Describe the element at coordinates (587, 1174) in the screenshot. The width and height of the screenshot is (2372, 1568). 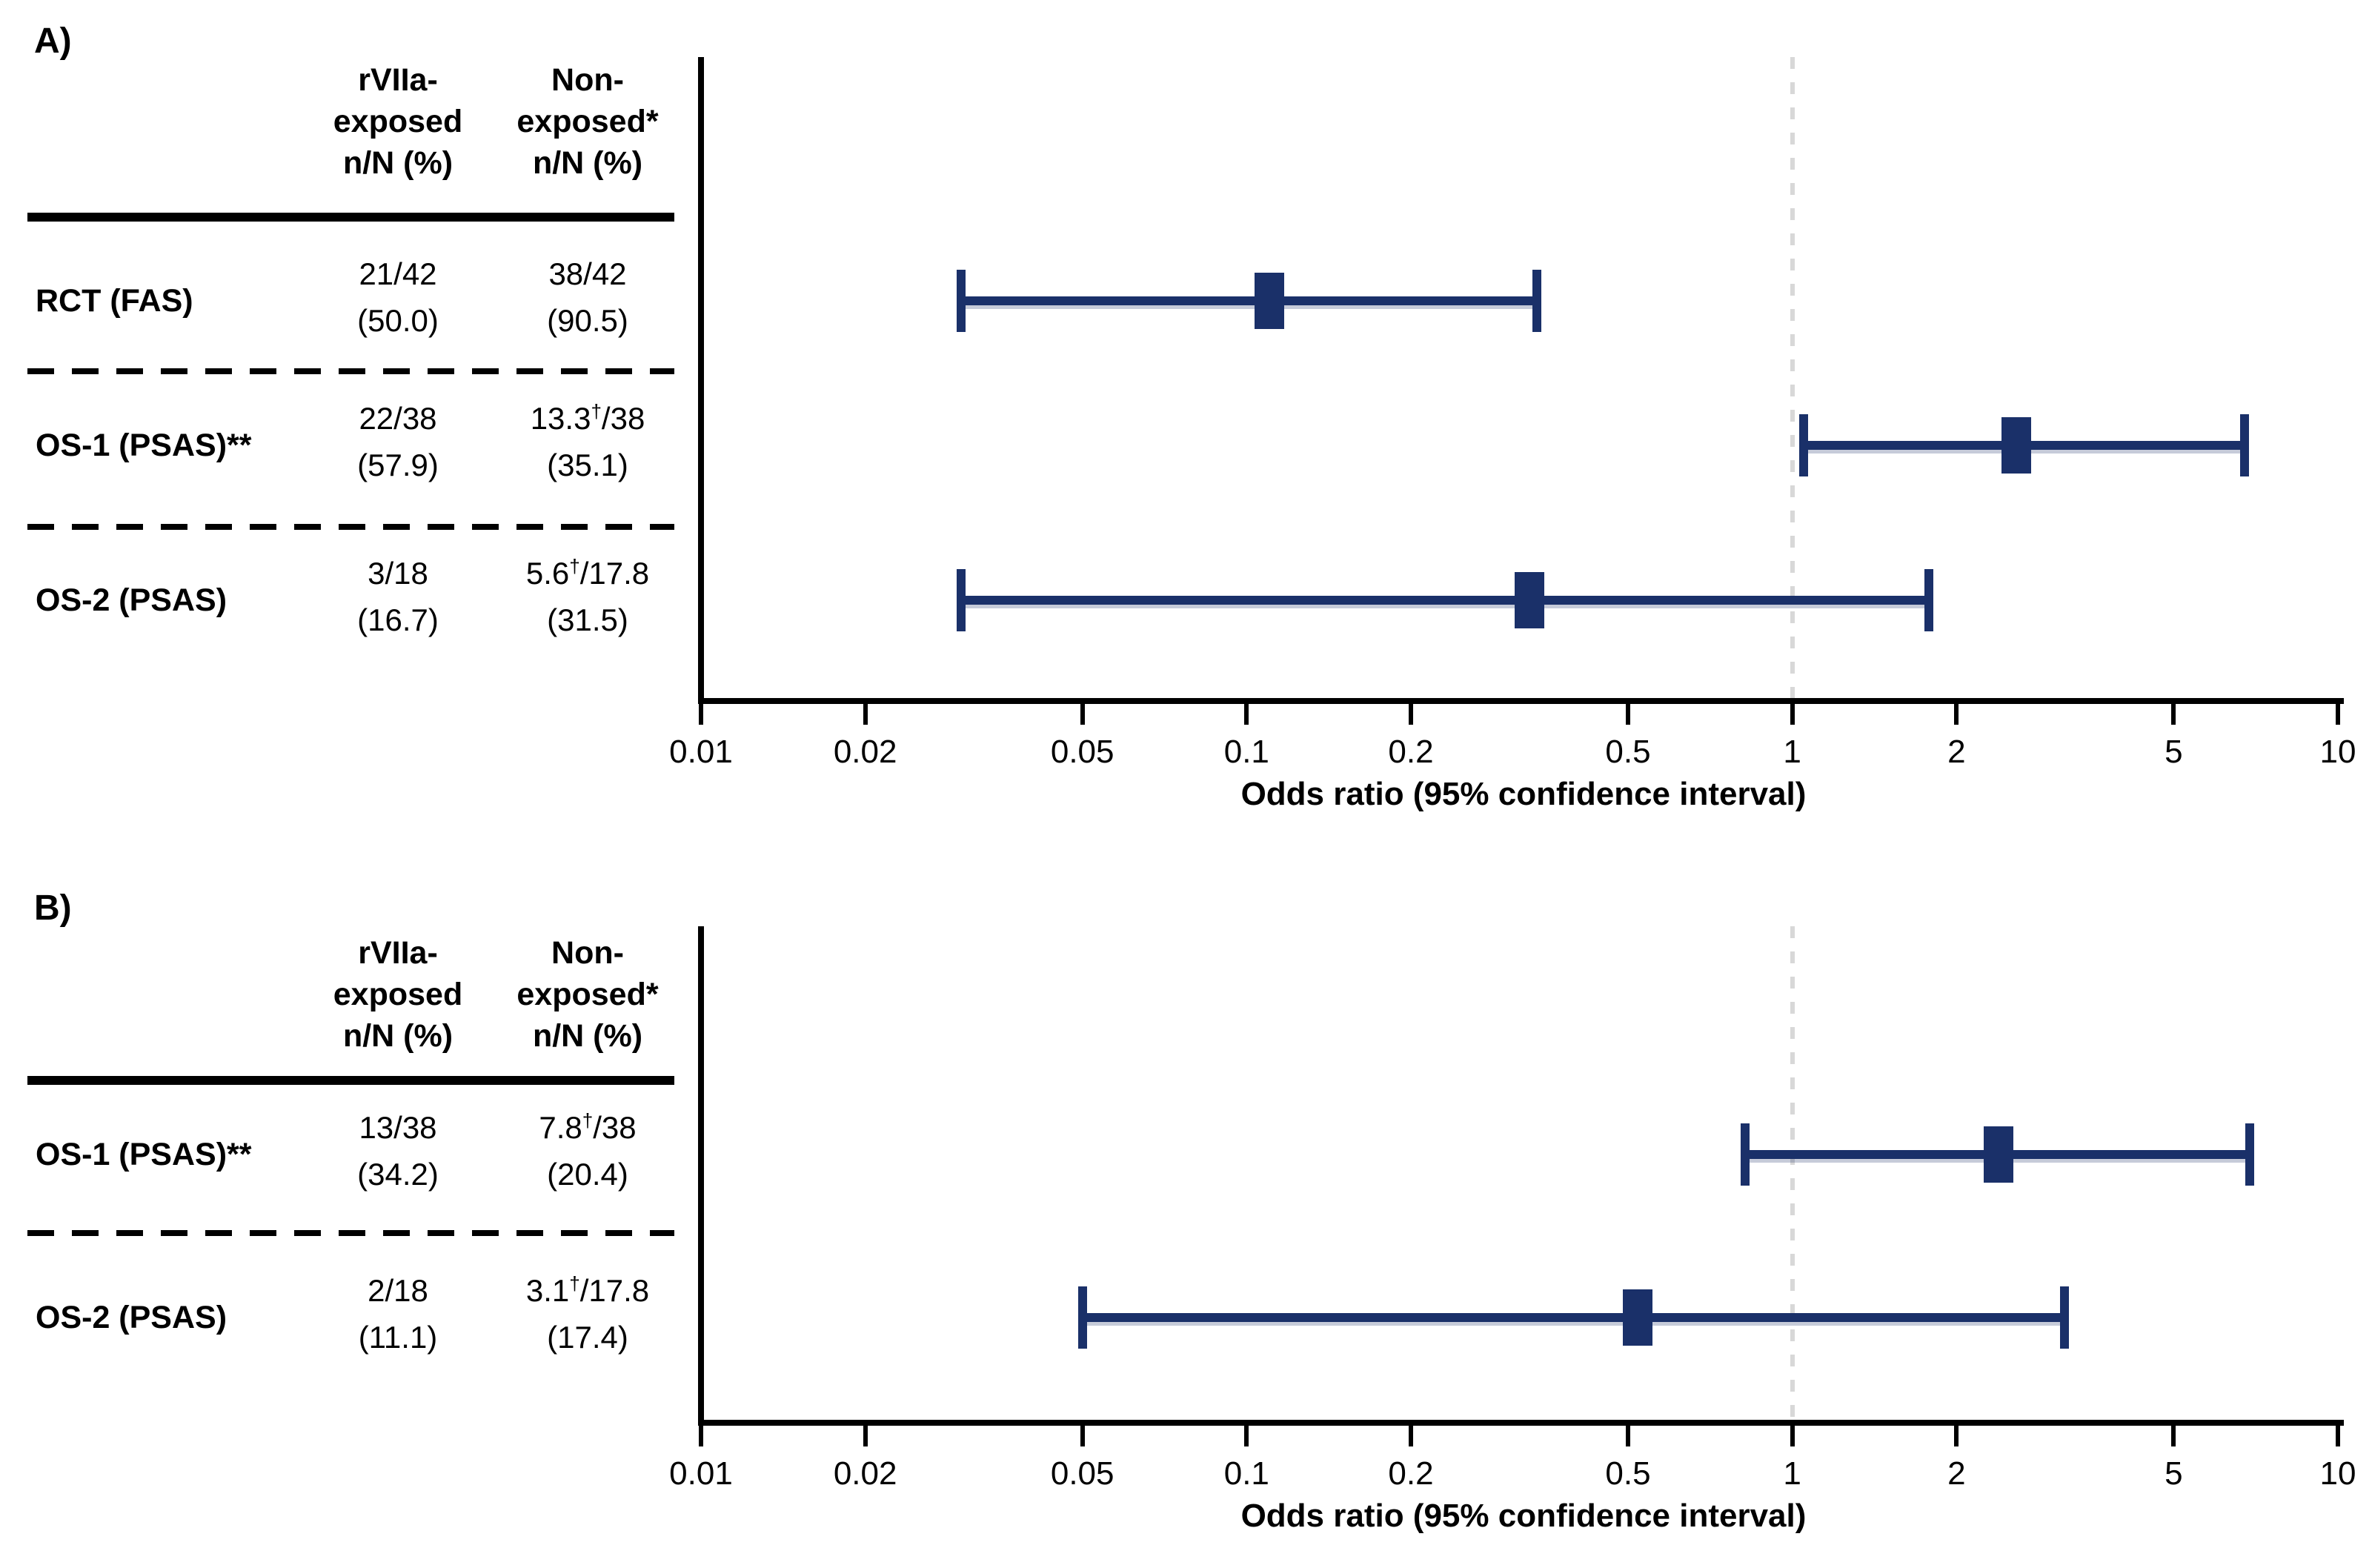
I see `nonexposed-pct: (20.4)` at that location.